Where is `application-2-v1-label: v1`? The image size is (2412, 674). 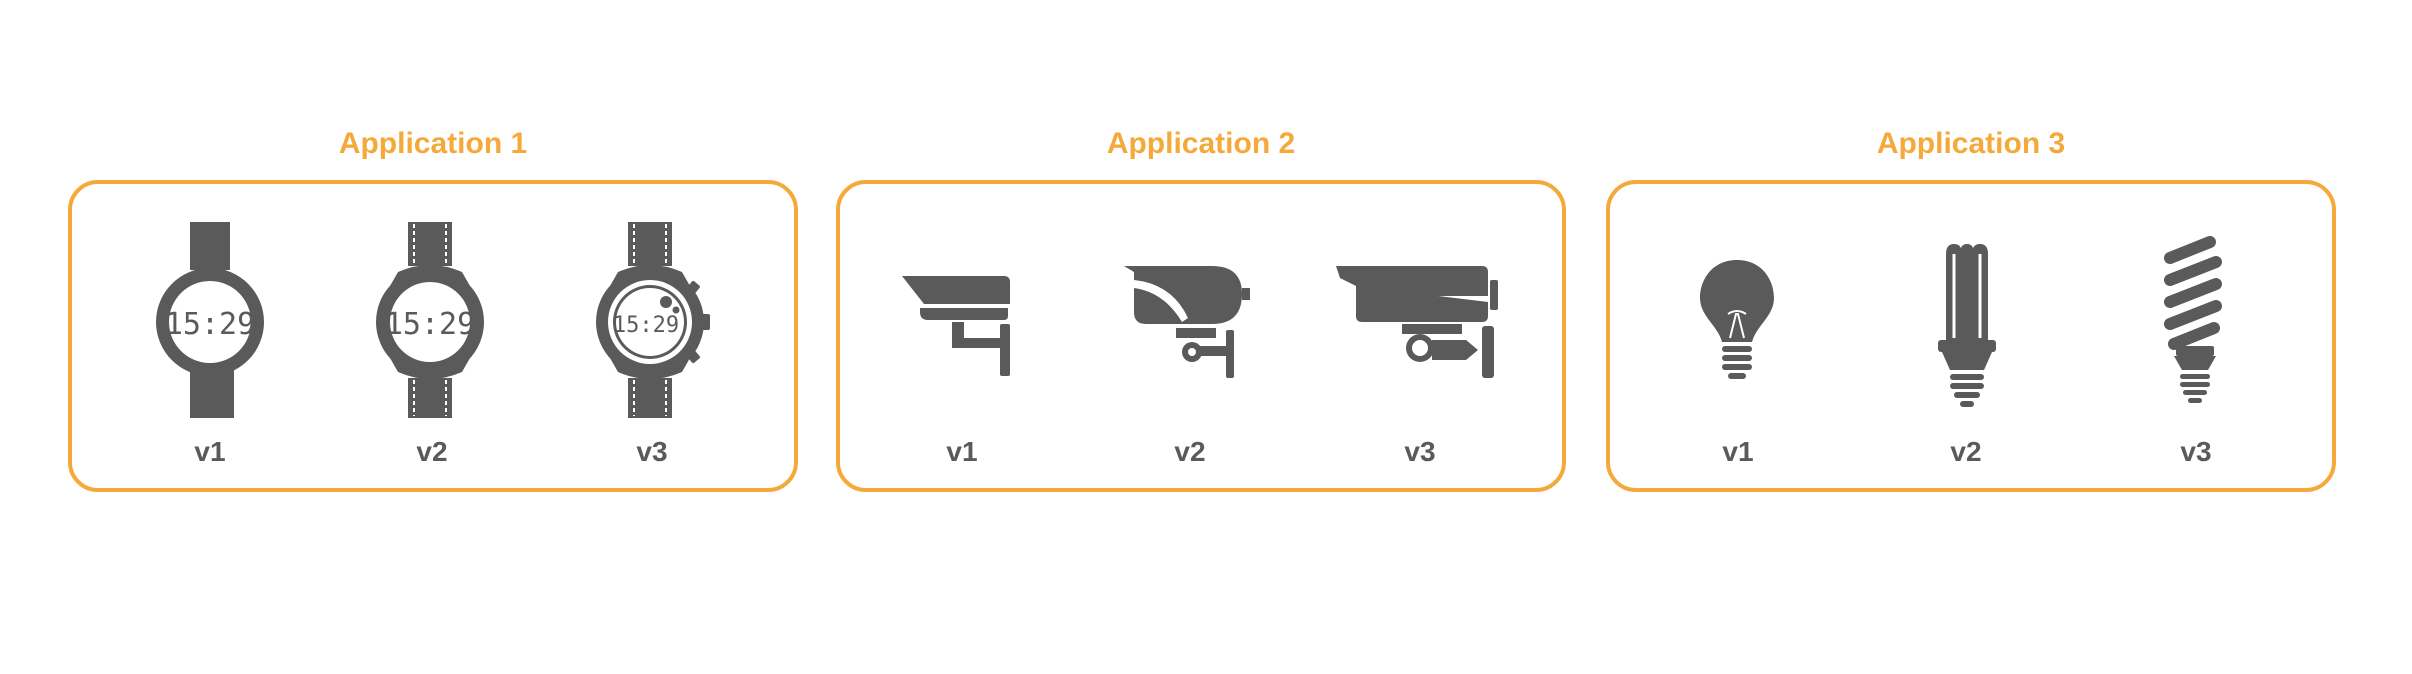 application-2-v1-label: v1 is located at coordinates (962, 451).